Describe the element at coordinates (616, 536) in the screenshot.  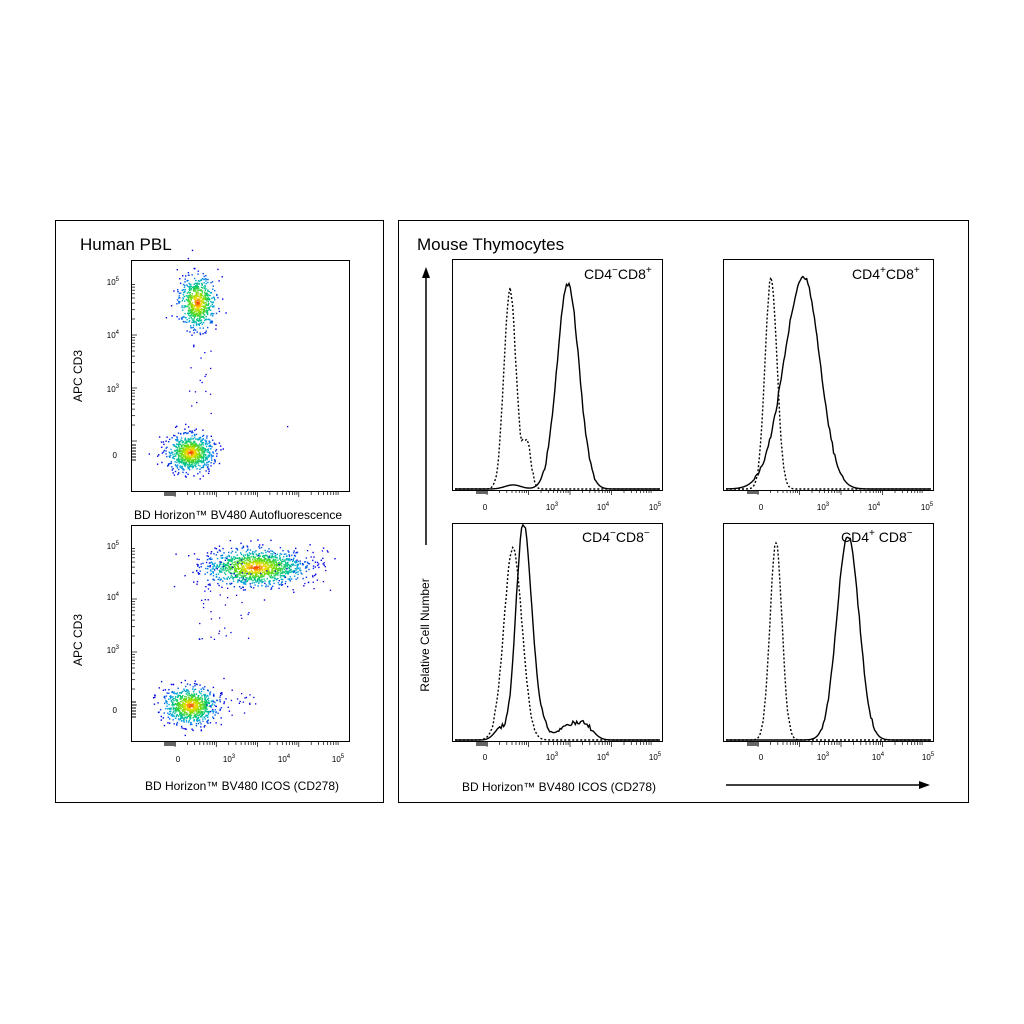
I see `hist-3-label: CD4−CD8−` at that location.